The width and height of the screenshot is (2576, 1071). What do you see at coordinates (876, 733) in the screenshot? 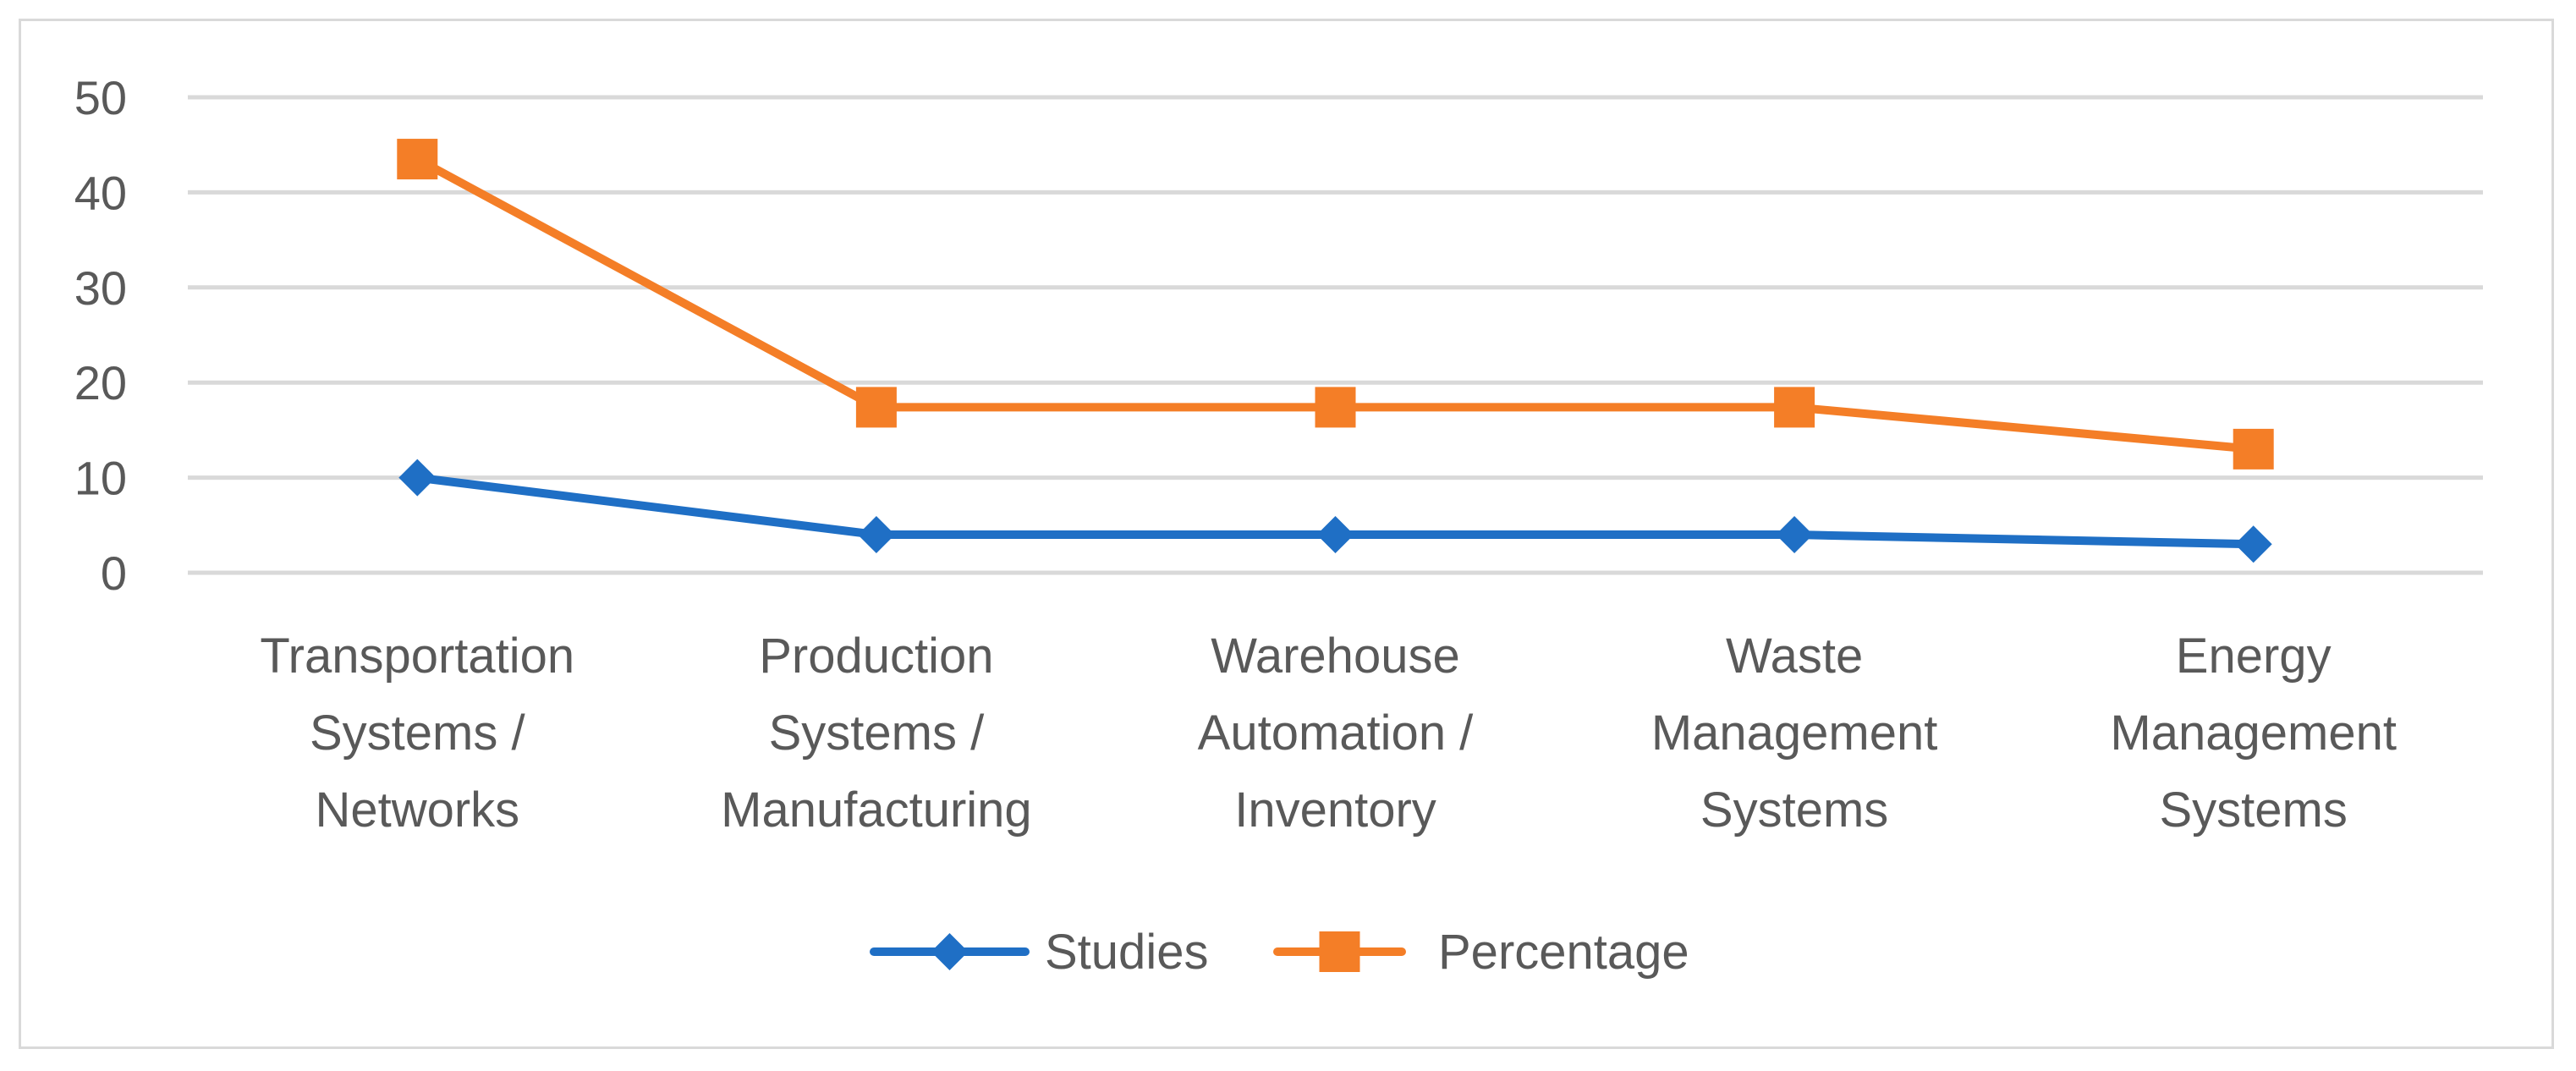
I see `x-category-label: Production Systems / Manufacturing` at bounding box center [876, 733].